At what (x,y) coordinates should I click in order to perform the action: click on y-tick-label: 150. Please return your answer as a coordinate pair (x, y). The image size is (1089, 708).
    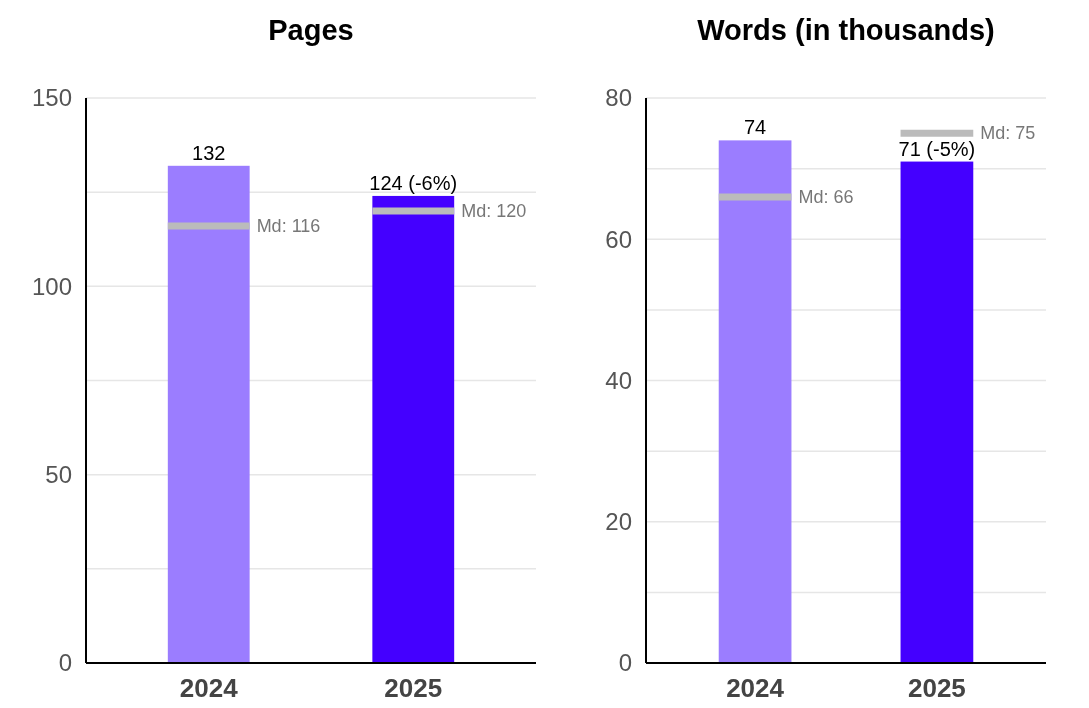
    Looking at the image, I should click on (51, 98).